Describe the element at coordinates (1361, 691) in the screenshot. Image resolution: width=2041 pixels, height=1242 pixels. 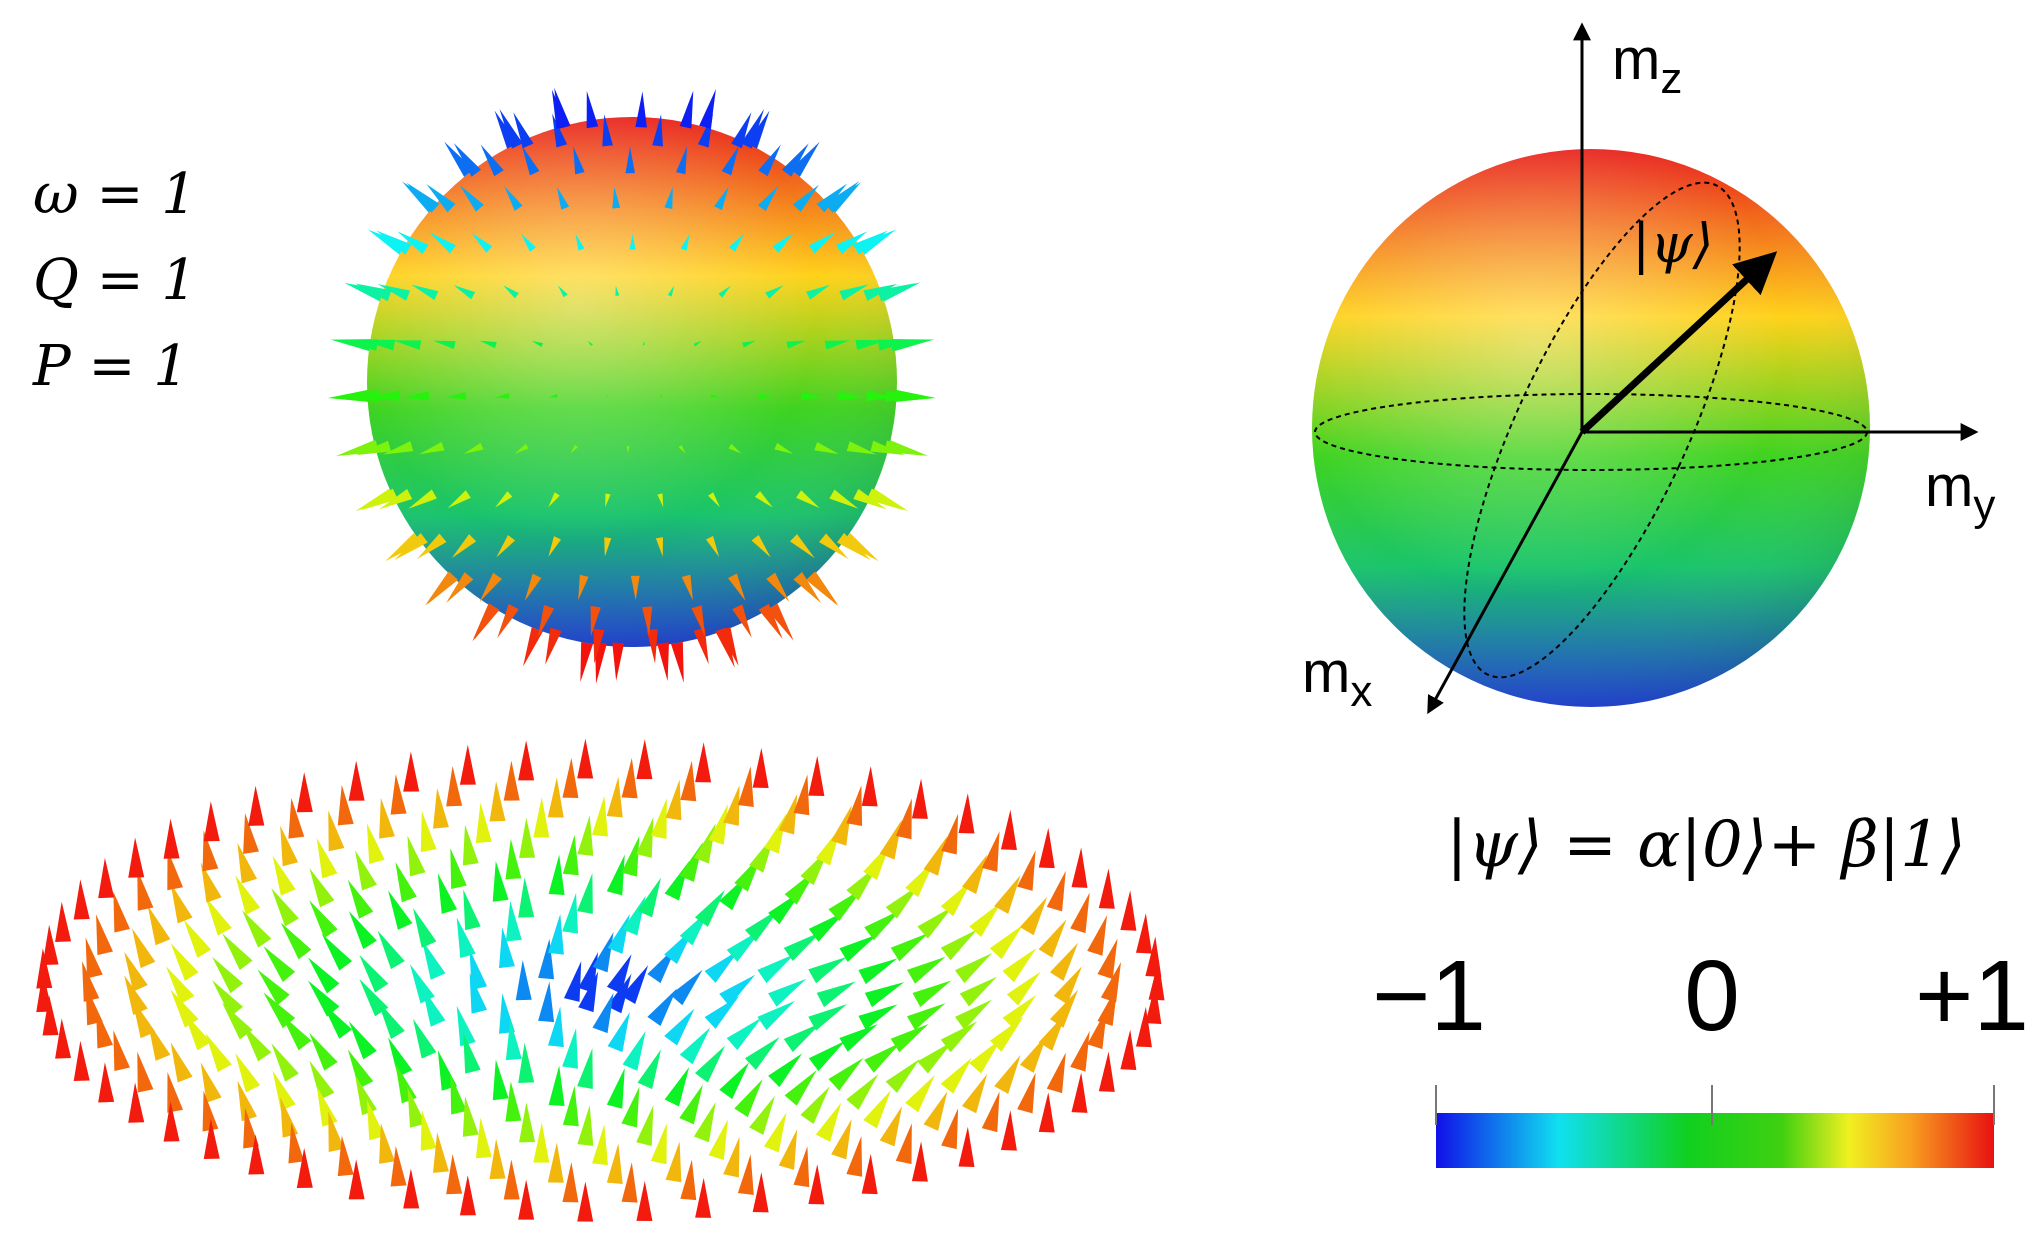
I see `axis-label-sub: x` at that location.